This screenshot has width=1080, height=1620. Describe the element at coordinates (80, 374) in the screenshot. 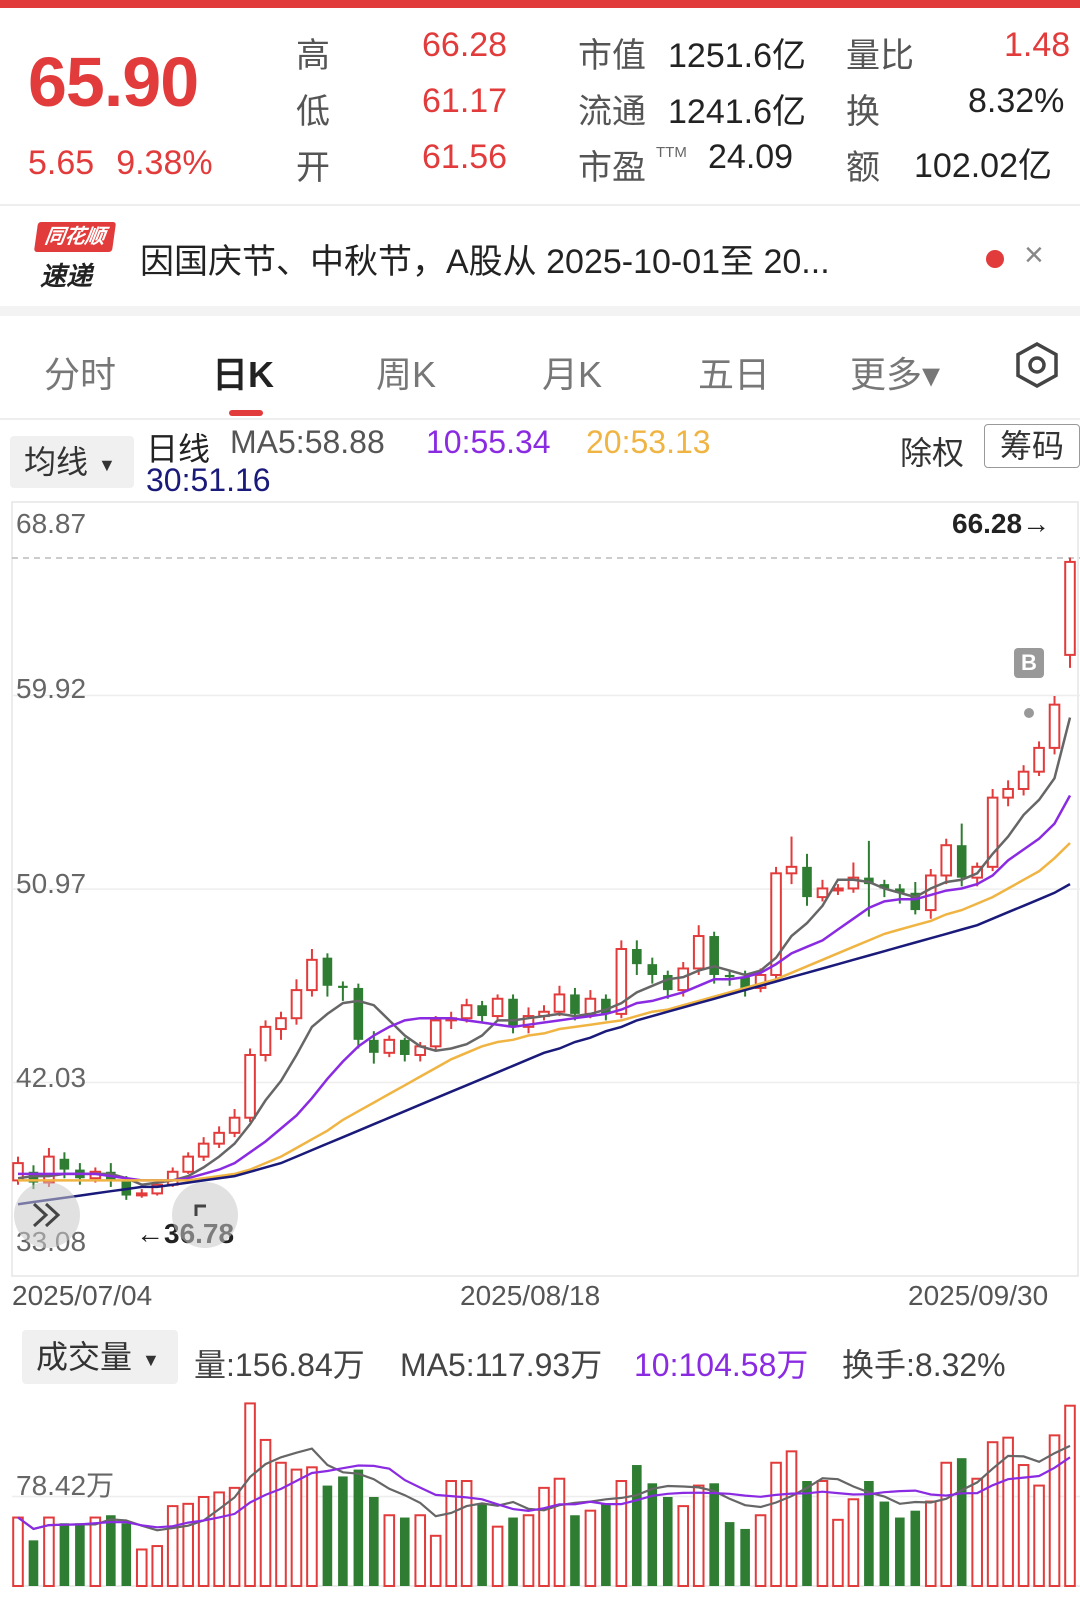

I see `tab-intraday: 分时` at that location.